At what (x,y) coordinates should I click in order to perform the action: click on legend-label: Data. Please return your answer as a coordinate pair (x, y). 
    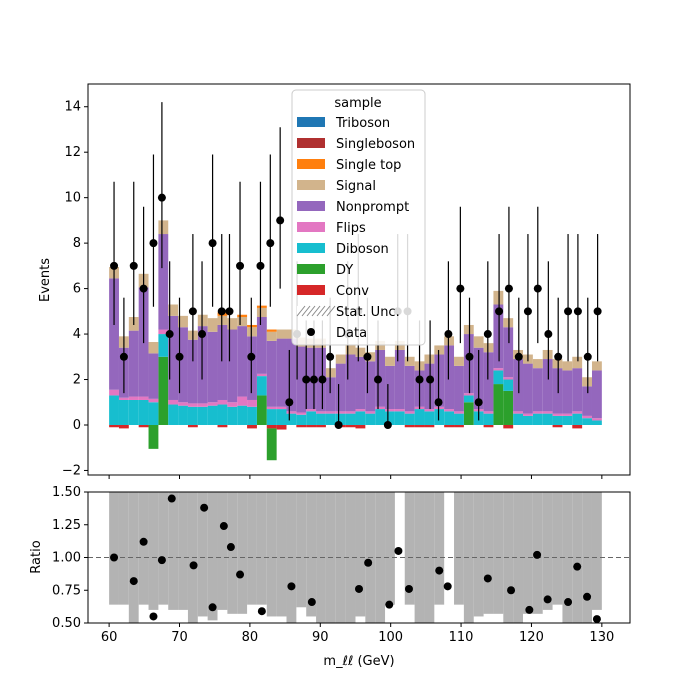
    Looking at the image, I should click on (351, 333).